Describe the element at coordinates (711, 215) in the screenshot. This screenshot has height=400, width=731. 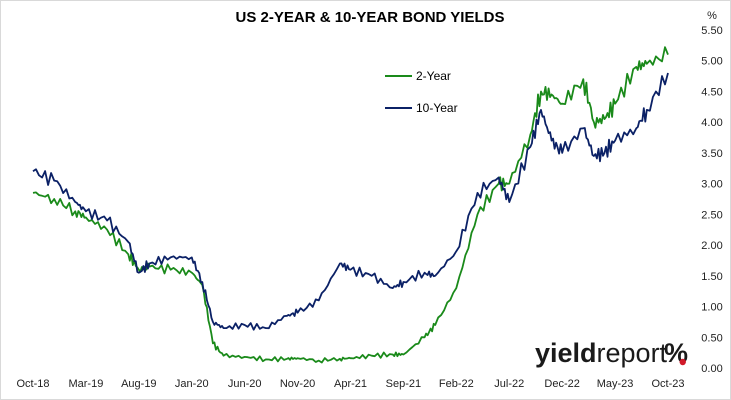
I see `y-tick-label: 2.50` at that location.